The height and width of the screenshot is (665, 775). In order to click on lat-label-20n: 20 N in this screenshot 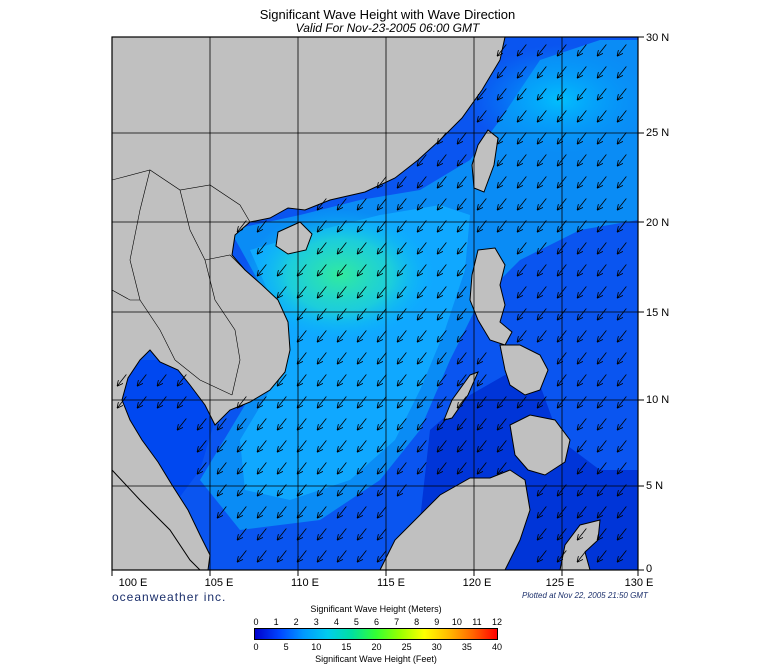, I will do `click(658, 223)`.